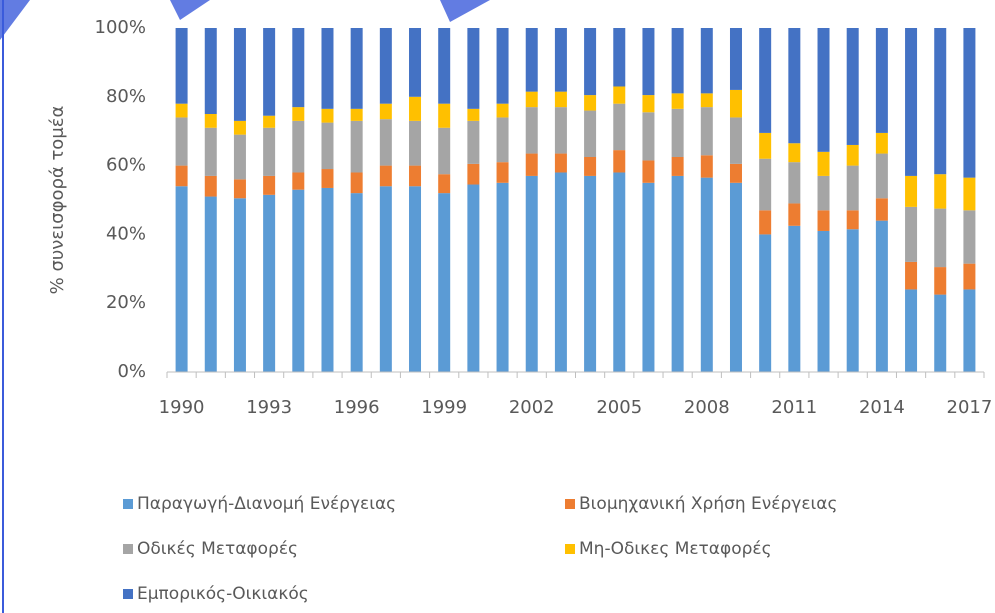 The width and height of the screenshot is (995, 613). Describe the element at coordinates (131, 371) in the screenshot. I see `y-tick-label: 0%` at that location.